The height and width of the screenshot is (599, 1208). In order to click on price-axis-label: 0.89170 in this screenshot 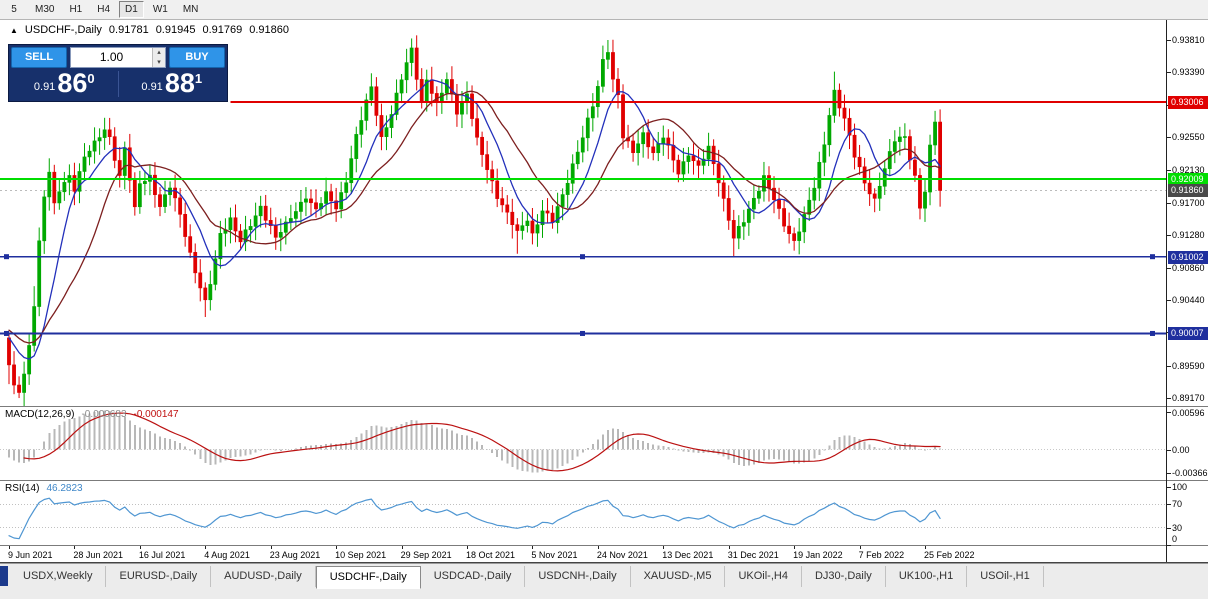, I will do `click(1188, 398)`.